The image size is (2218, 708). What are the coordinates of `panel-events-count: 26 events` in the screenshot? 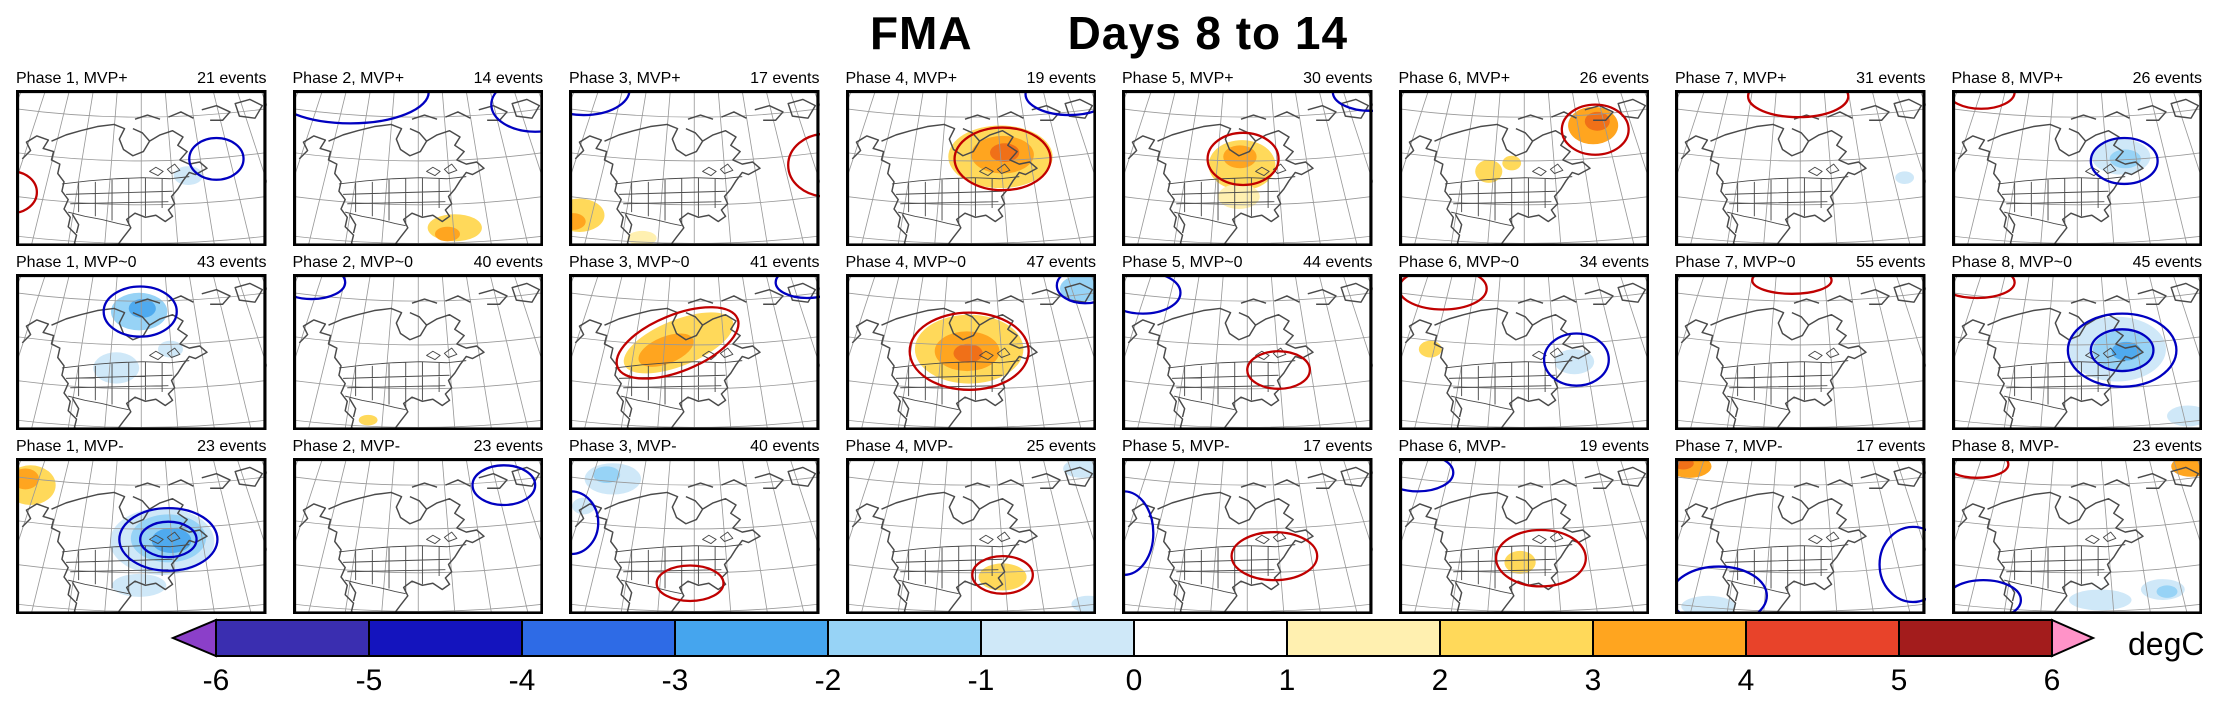 It's located at (2167, 78).